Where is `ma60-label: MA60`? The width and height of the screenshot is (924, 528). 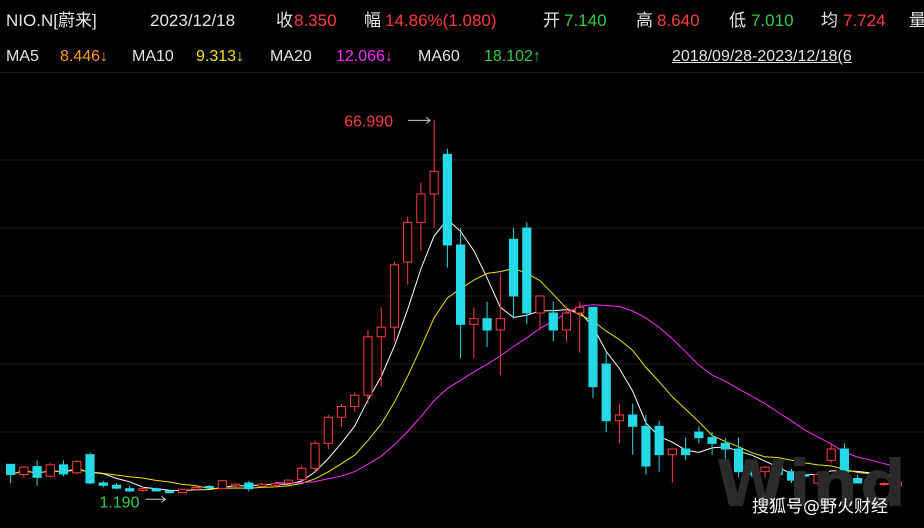 ma60-label: MA60 is located at coordinates (439, 56).